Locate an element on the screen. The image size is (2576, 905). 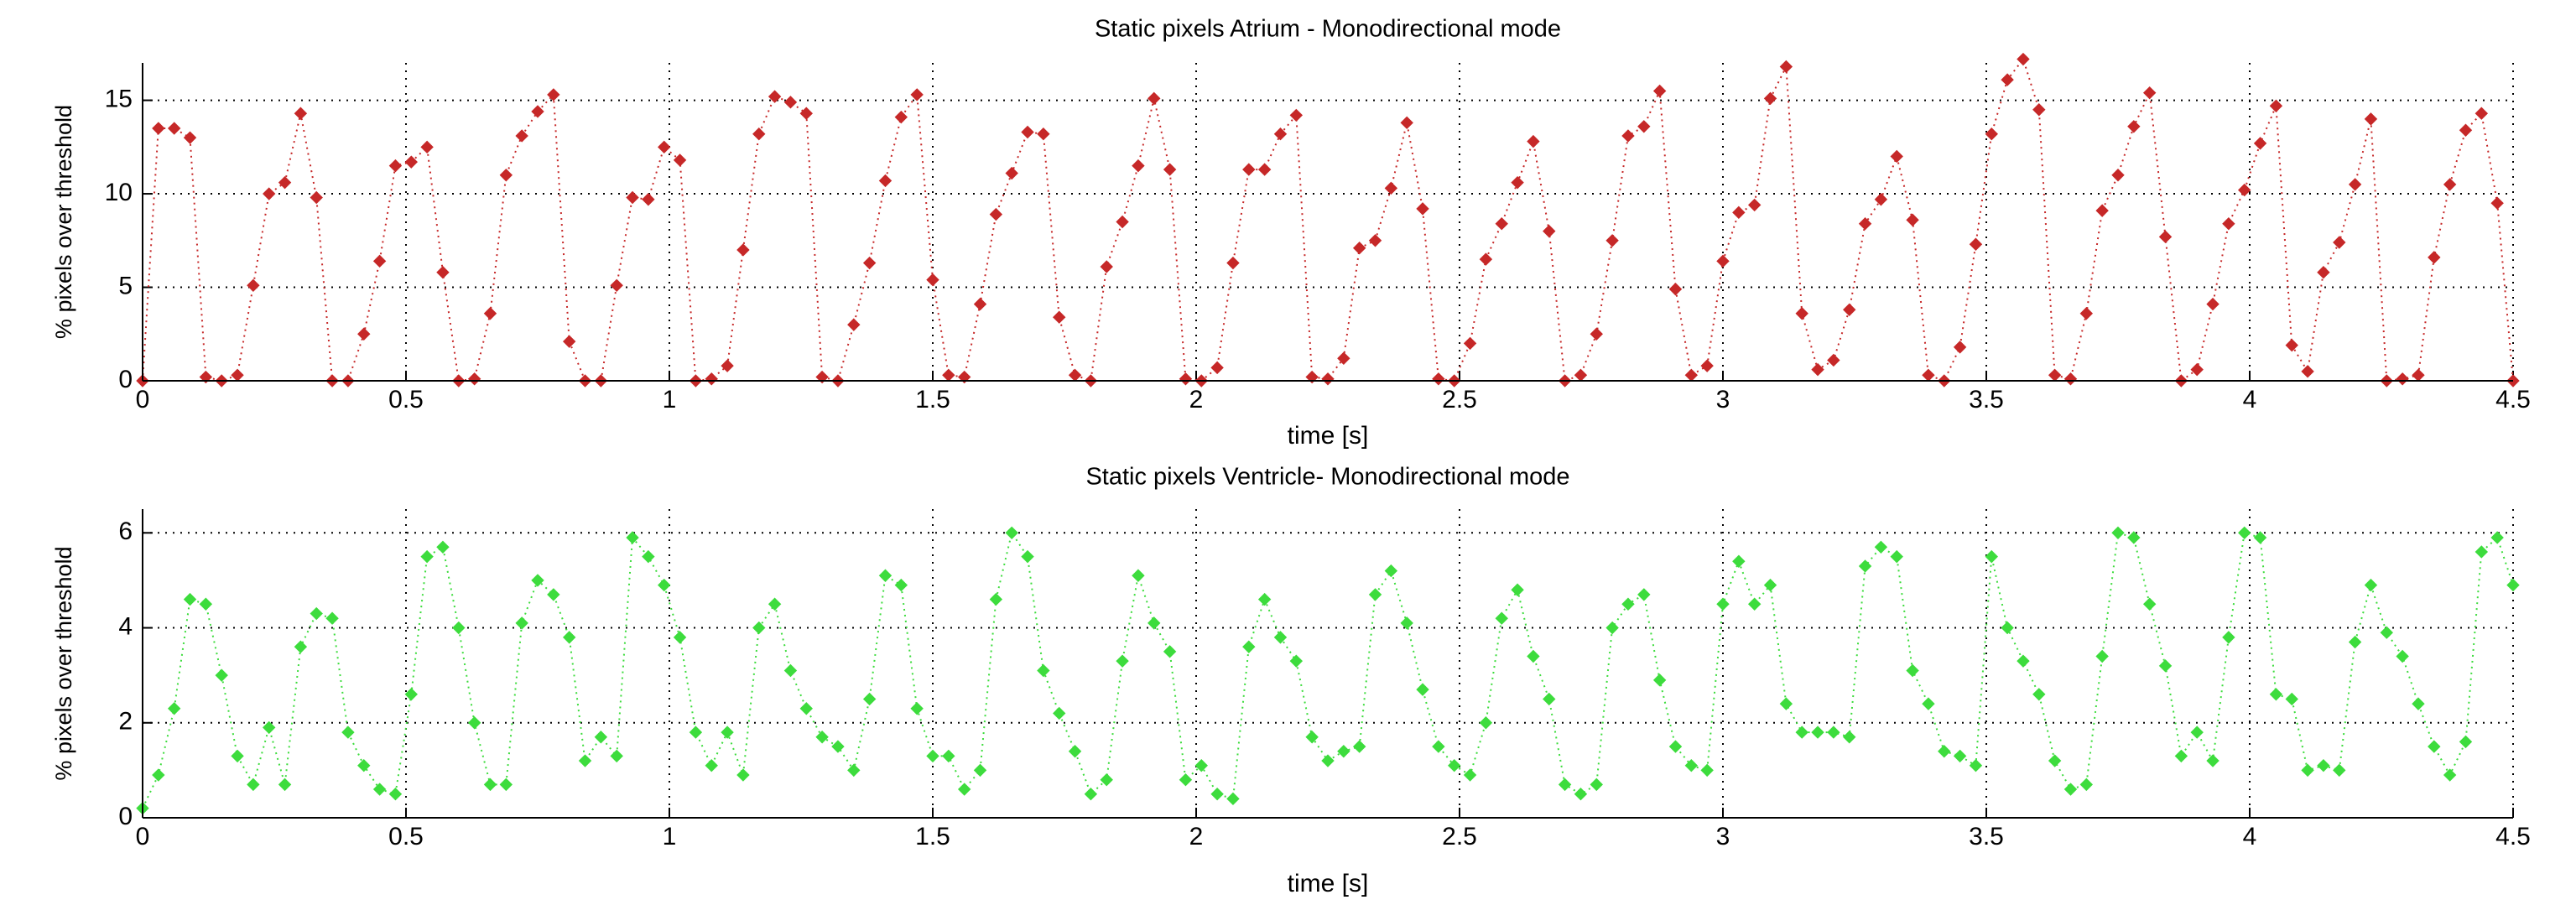
x-axis-label: time [s] is located at coordinates (1328, 884).